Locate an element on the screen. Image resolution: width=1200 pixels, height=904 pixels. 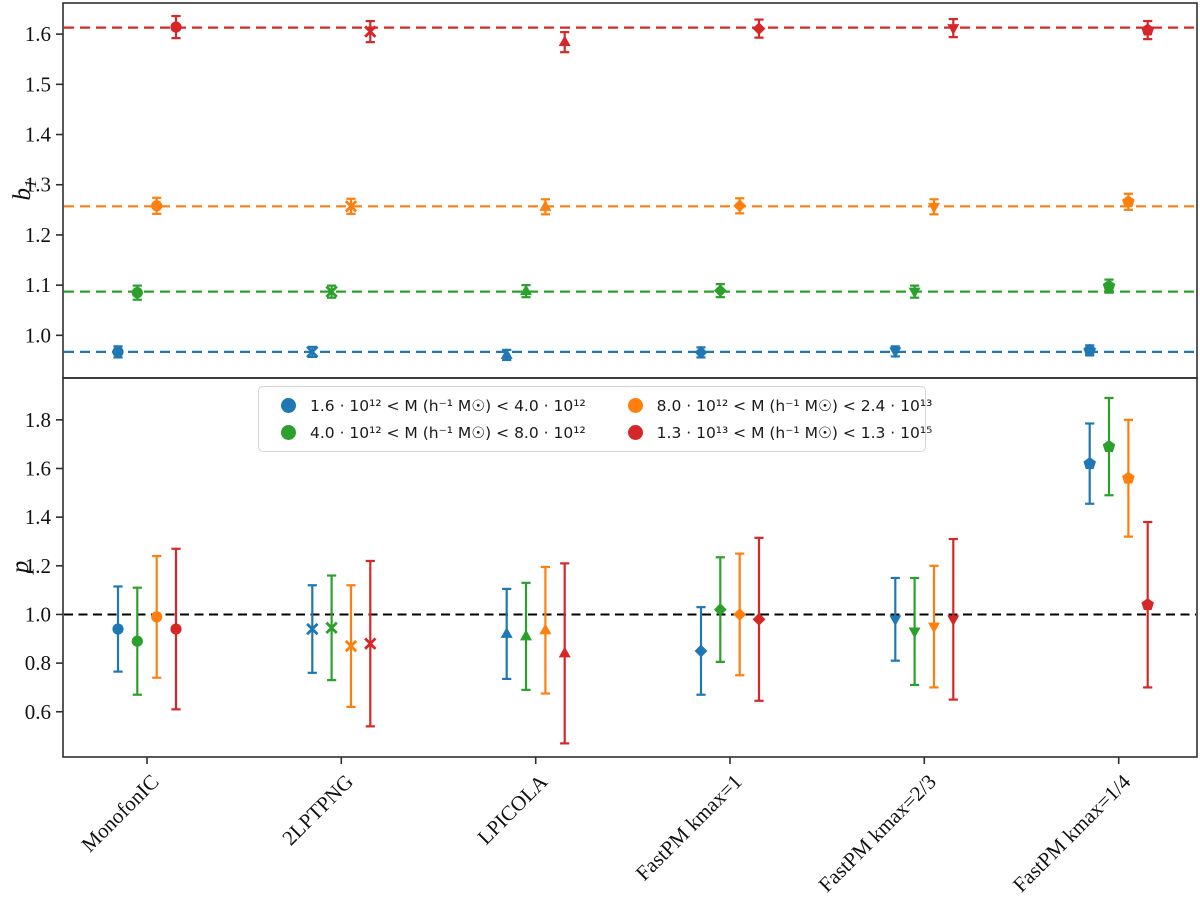
legend-label: 1.3 · 10¹³ < M (h⁻¹ M☉) < 1.3 · 10¹⁵ is located at coordinates (794, 432).